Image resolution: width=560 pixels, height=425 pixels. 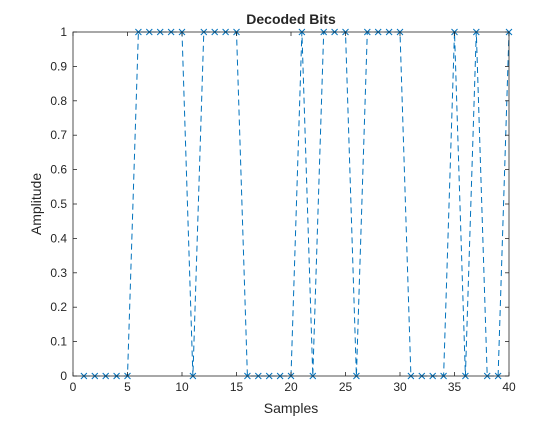 What do you see at coordinates (58, 342) in the screenshot?
I see `y-tick-label: 0.1` at bounding box center [58, 342].